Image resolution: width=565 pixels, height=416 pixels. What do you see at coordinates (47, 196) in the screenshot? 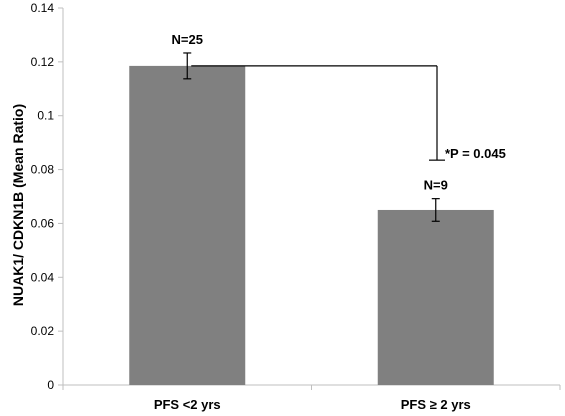
I see `y-ticks: 0 0.02 0.04 0.06 0.08 0.1 0.12 0.14` at bounding box center [47, 196].